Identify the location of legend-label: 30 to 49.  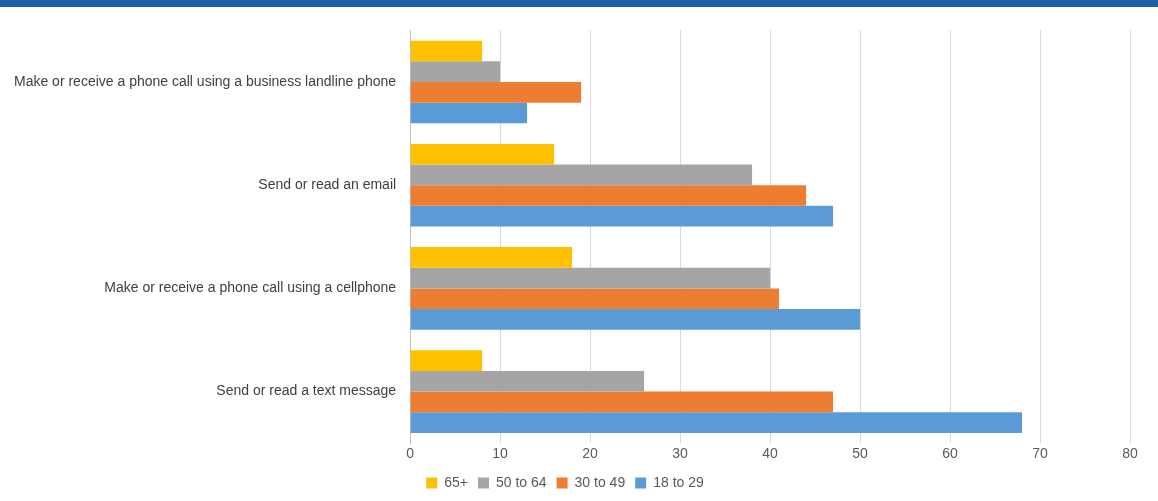
(600, 481).